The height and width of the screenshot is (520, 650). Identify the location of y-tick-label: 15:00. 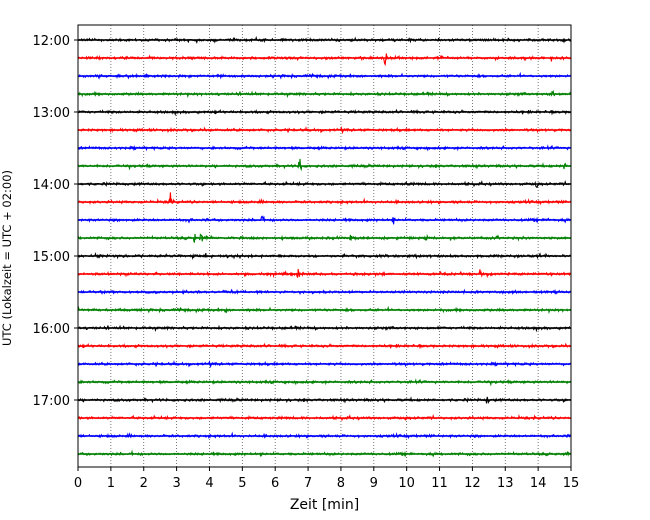
(51, 257).